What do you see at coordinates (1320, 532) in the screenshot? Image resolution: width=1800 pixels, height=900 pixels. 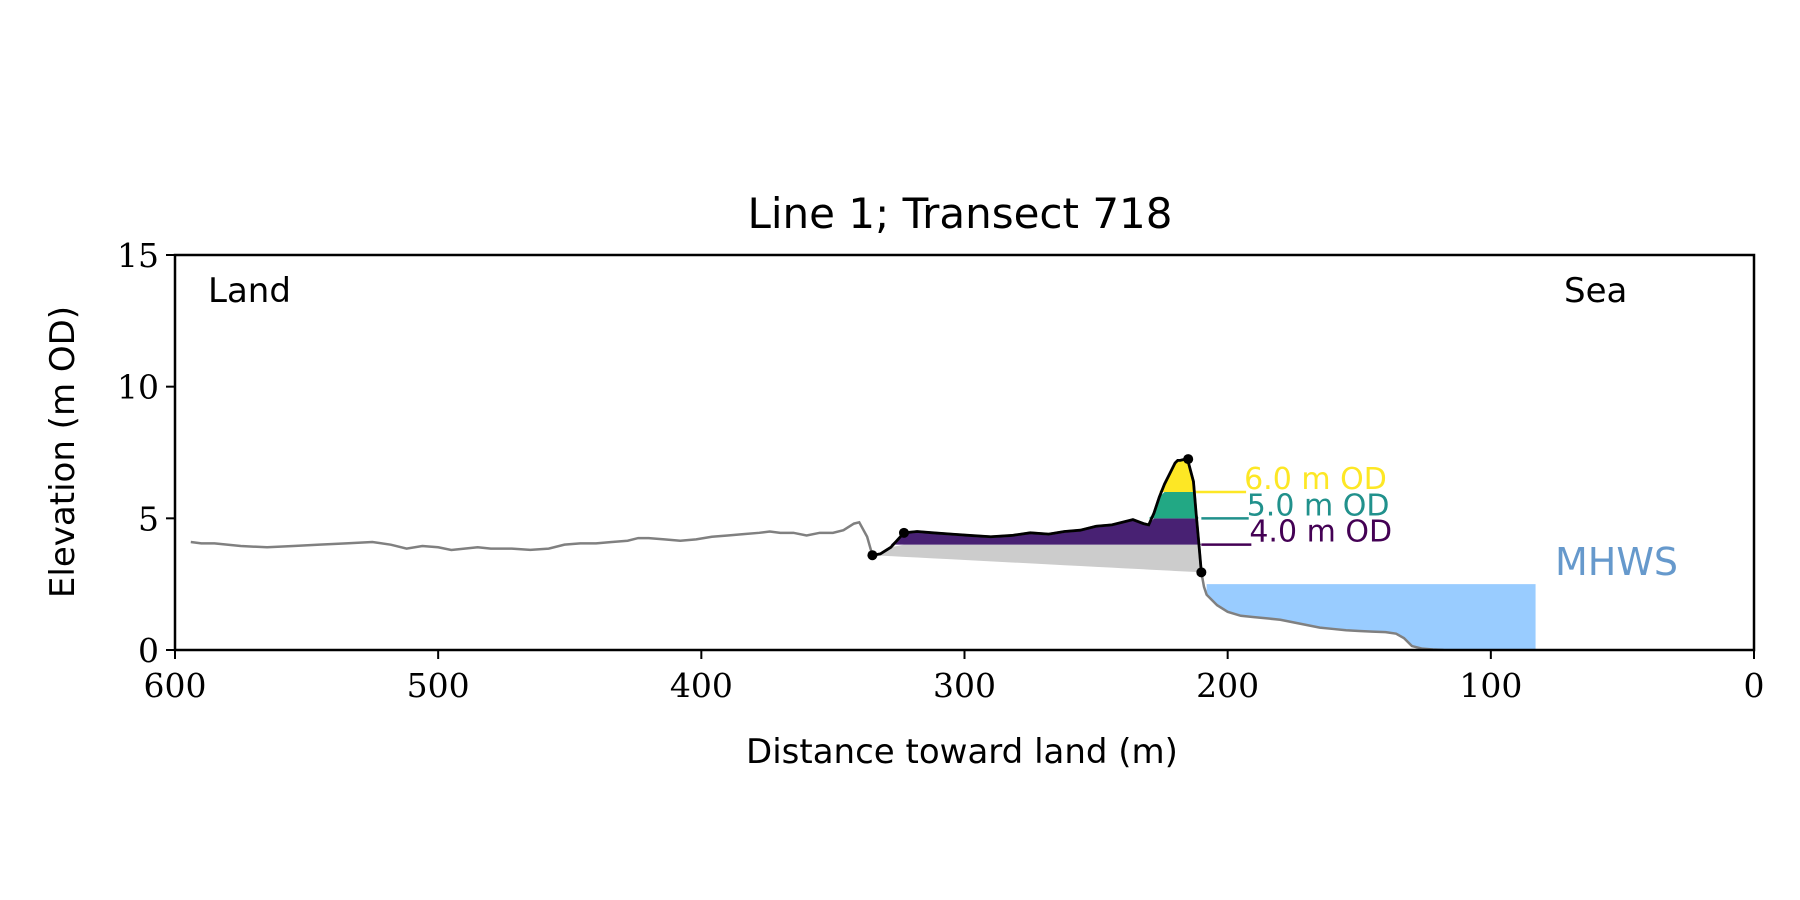 I see `level-label: 4.0 m OD` at bounding box center [1320, 532].